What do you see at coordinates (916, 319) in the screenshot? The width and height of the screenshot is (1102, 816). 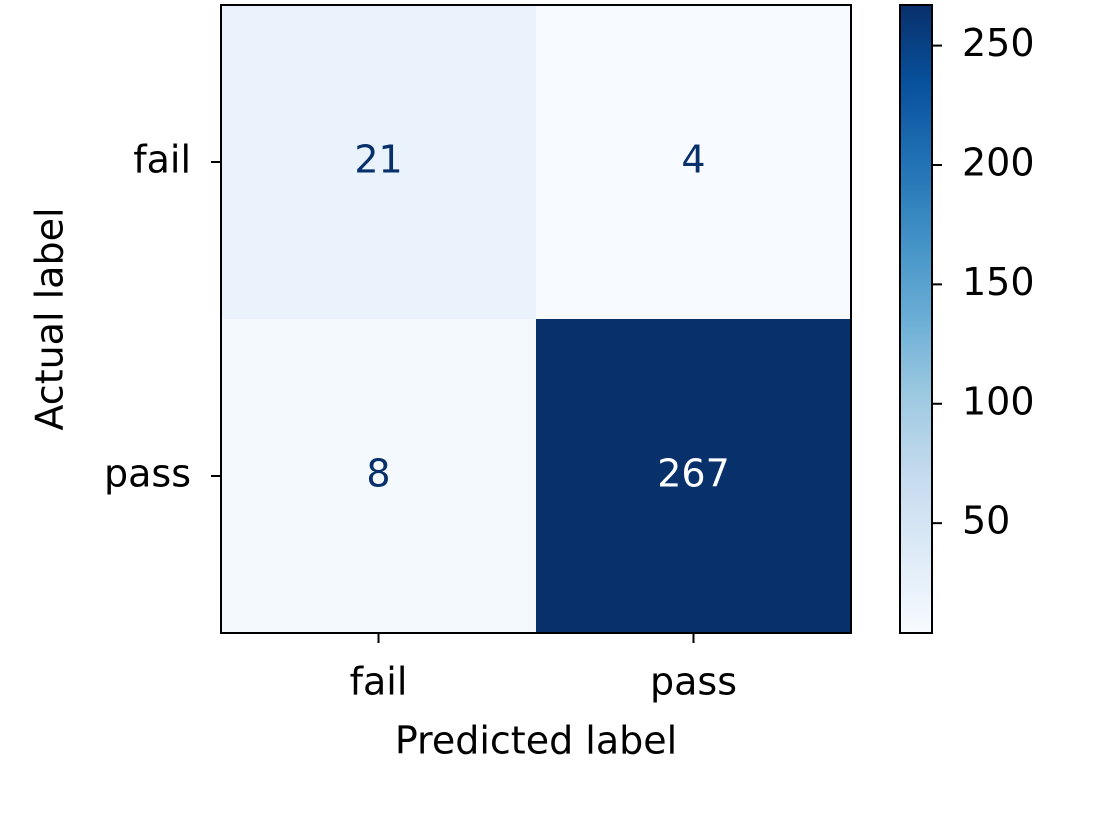 I see `colorbar` at bounding box center [916, 319].